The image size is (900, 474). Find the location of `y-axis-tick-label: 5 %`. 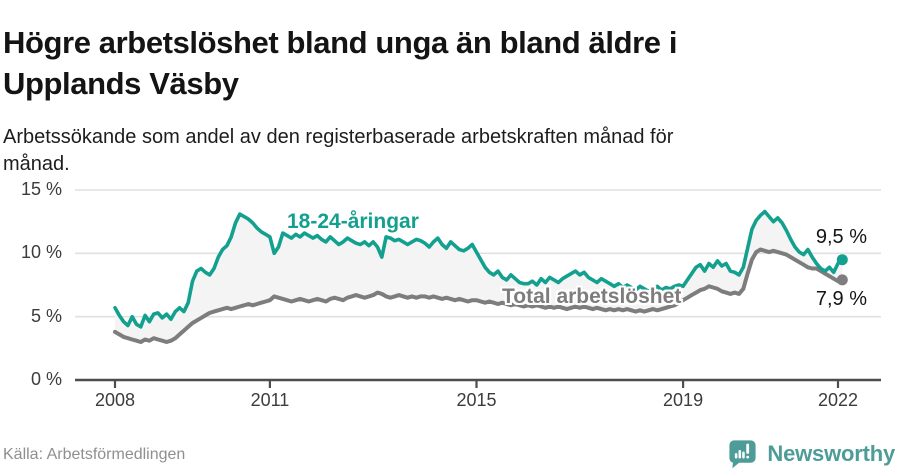

y-axis-tick-label: 5 % is located at coordinates (46, 315).